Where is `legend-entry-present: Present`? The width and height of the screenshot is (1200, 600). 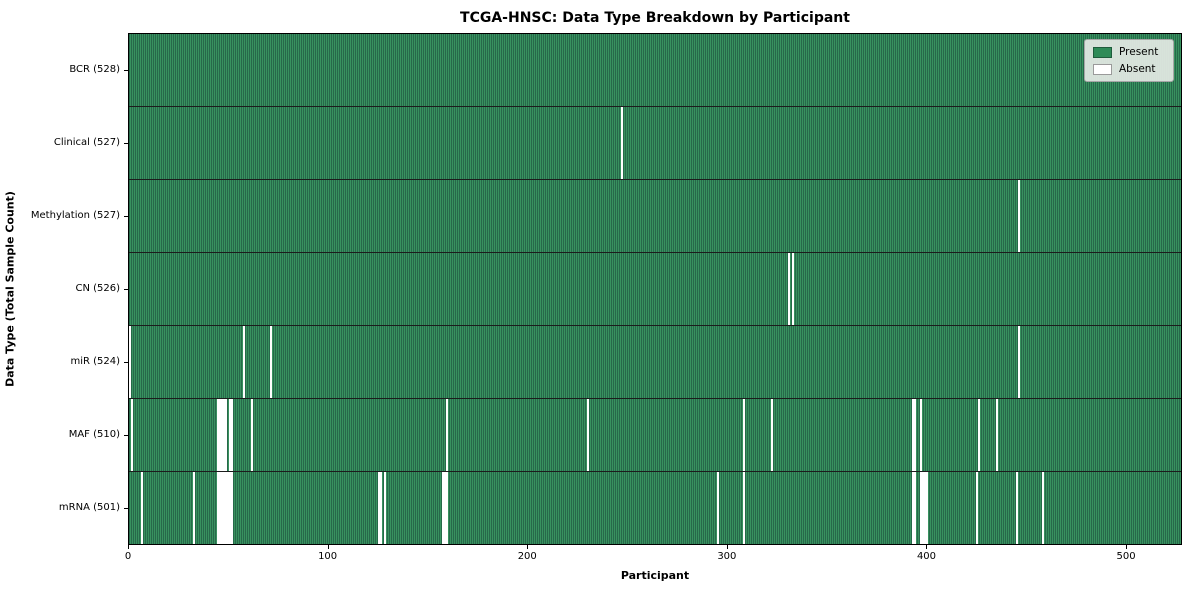 legend-entry-present: Present is located at coordinates (1129, 52).